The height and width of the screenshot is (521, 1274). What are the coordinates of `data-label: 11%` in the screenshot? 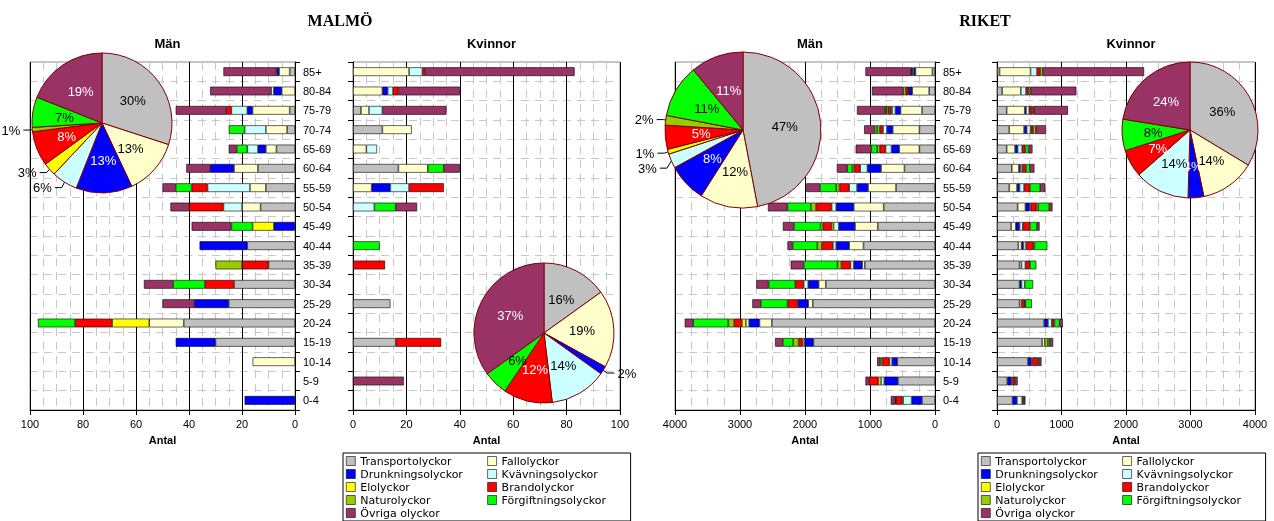 It's located at (707, 109).